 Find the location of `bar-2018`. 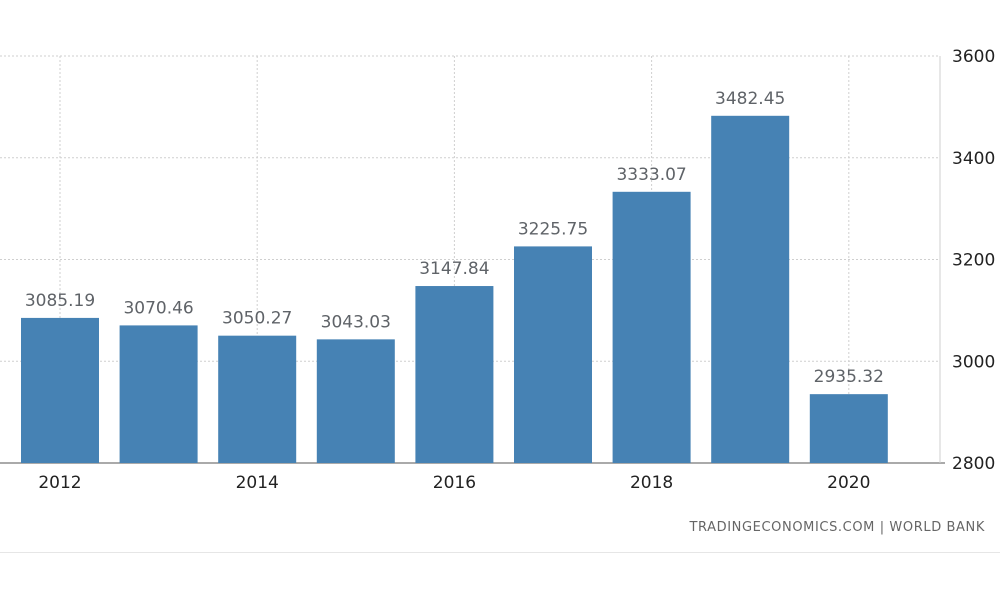

bar-2018 is located at coordinates (651, 327).